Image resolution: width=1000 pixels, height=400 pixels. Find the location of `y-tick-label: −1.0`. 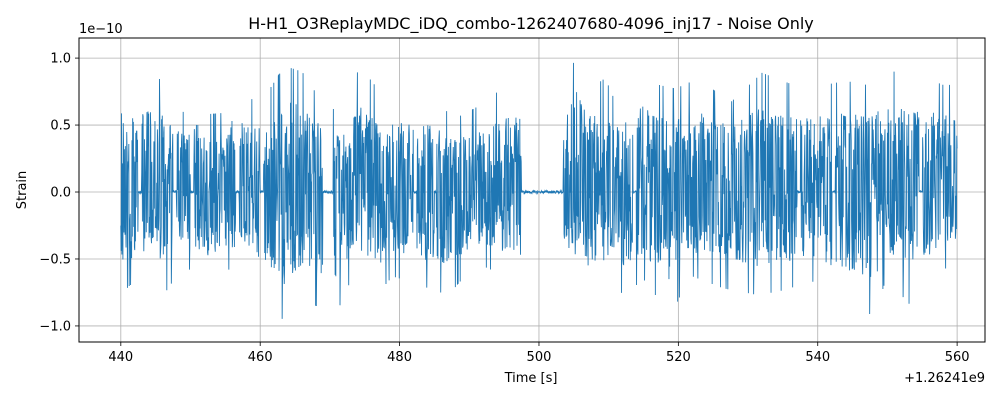

y-tick-label: −1.0 is located at coordinates (55, 326).